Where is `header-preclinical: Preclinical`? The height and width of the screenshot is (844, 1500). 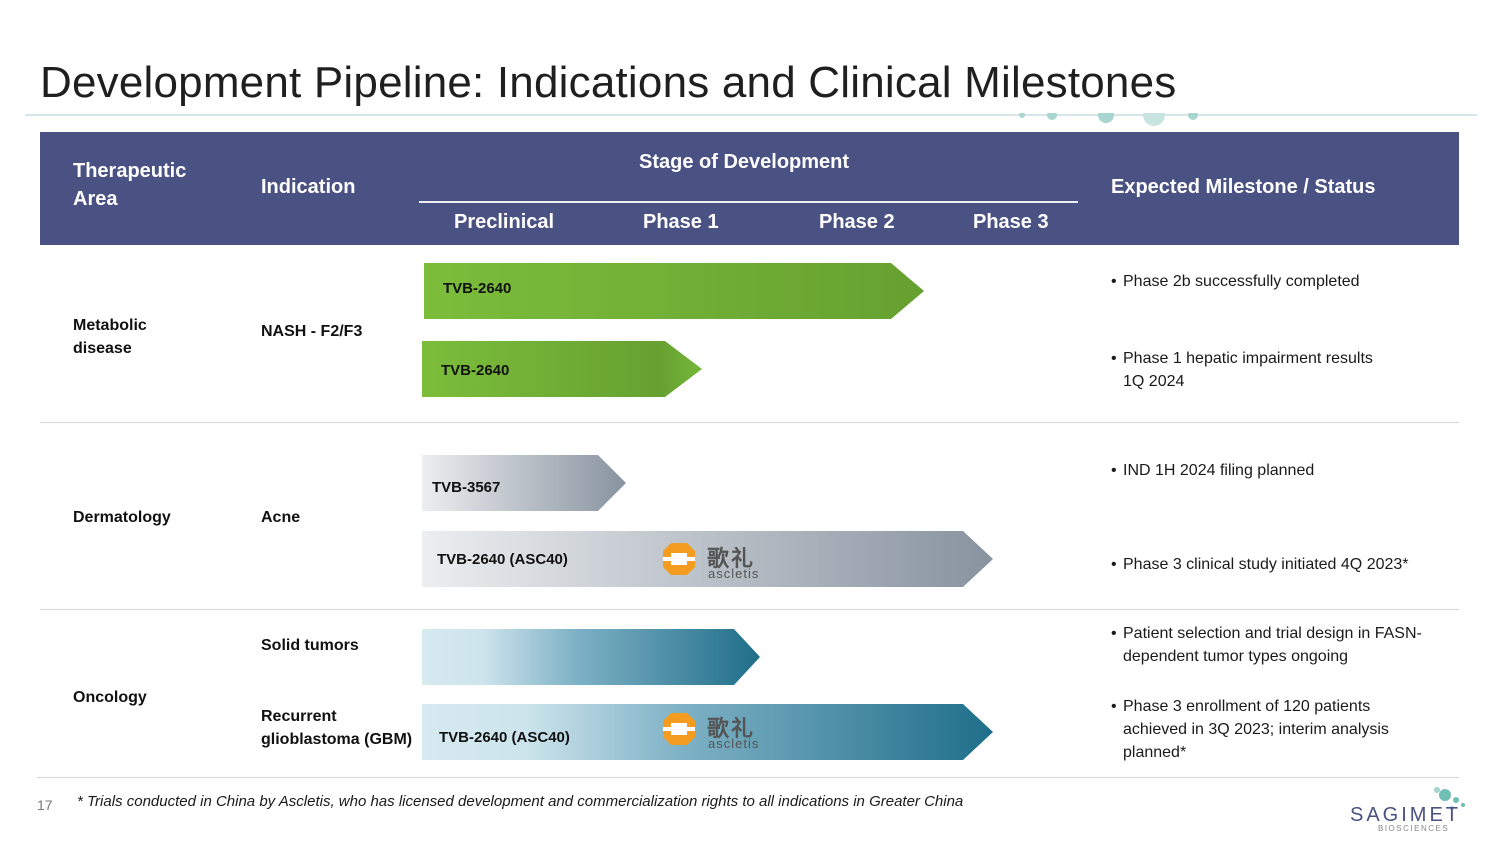 header-preclinical: Preclinical is located at coordinates (504, 222).